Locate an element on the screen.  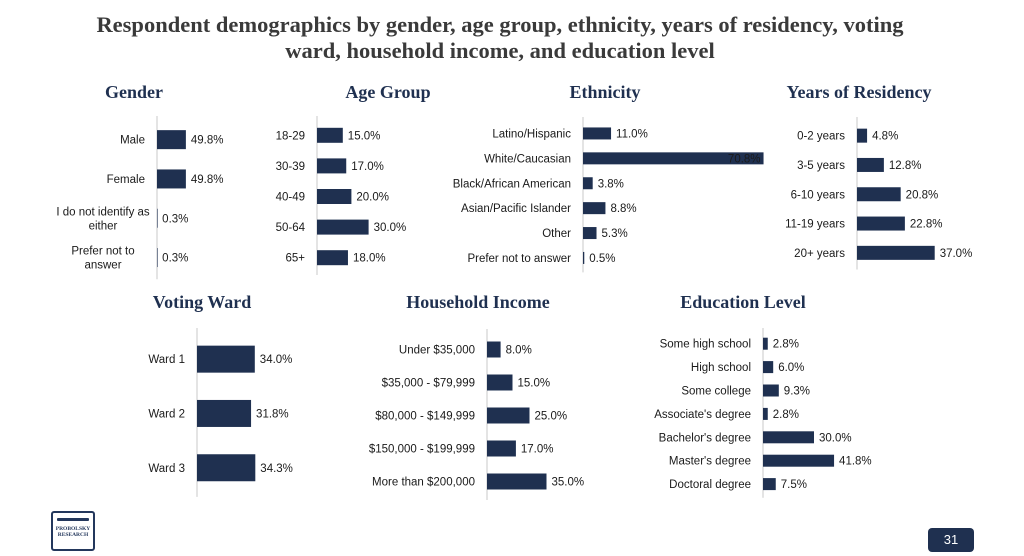
voting-ward-value-label: 34.3% is located at coordinates (276, 469).